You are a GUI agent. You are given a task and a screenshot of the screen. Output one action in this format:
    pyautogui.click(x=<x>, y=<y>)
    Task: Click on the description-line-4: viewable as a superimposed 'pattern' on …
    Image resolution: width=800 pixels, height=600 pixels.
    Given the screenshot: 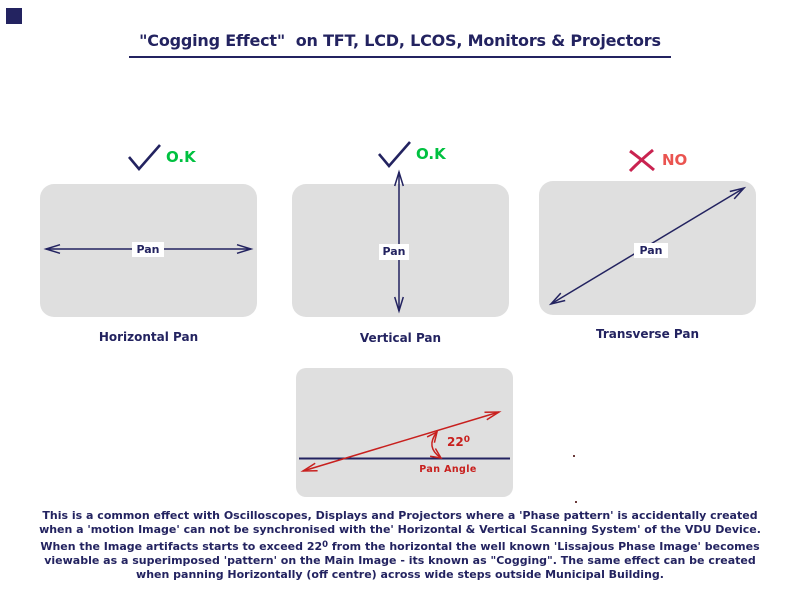 What is the action you would take?
    pyautogui.click(x=400, y=560)
    